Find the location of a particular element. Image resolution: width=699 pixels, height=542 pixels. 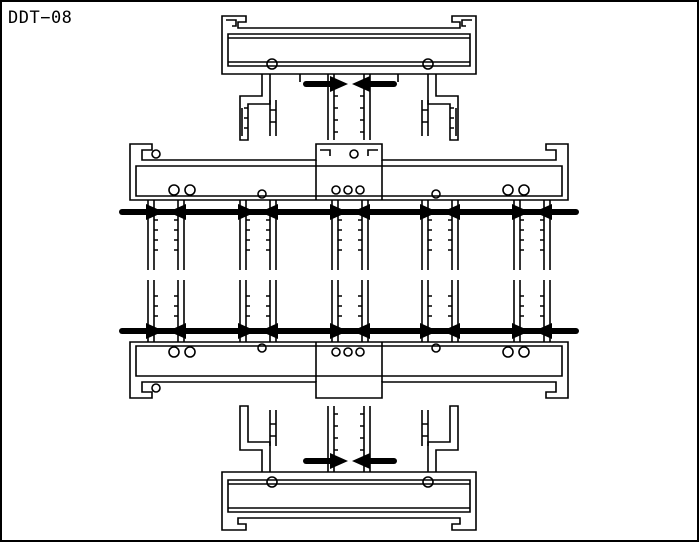

upper-transom is located at coordinates (349, 172).